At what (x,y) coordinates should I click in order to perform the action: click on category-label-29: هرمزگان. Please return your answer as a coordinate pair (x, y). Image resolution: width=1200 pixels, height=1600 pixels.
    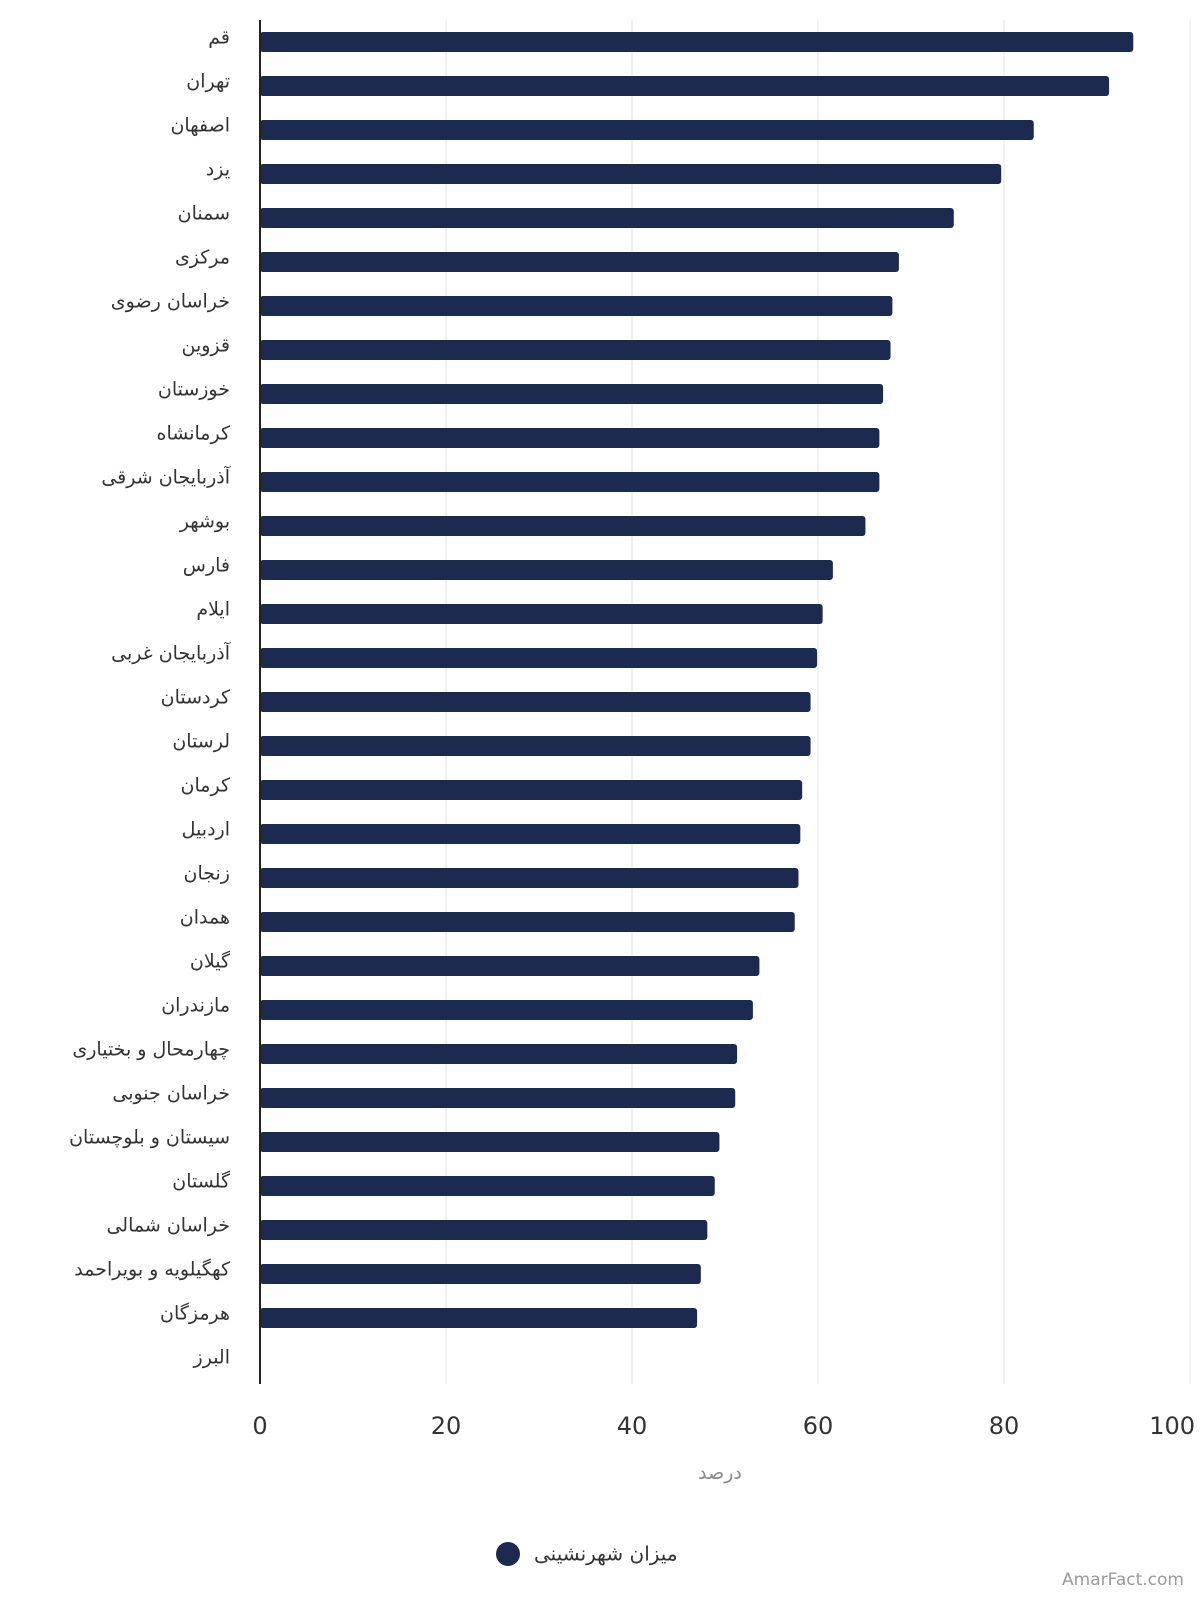
    Looking at the image, I should click on (195, 1313).